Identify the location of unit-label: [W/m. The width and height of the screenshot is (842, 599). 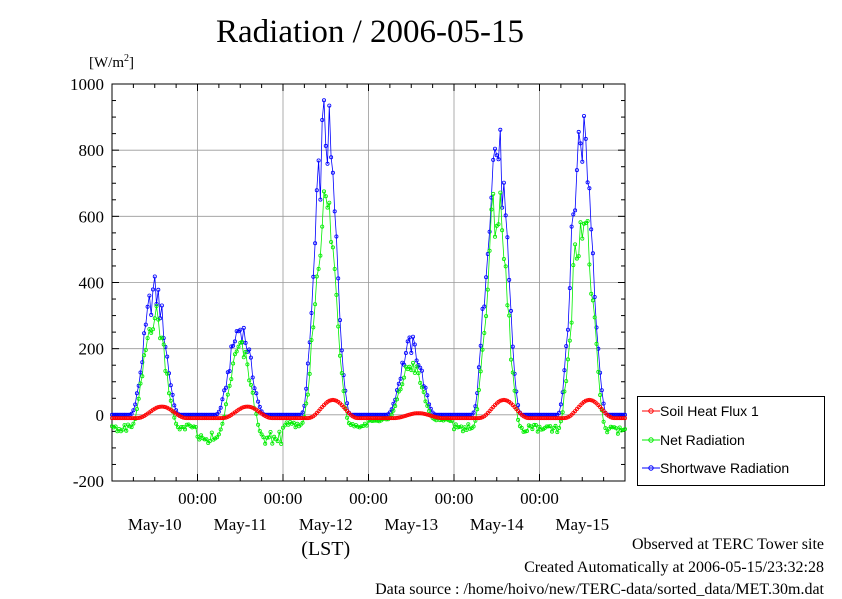
(106, 63).